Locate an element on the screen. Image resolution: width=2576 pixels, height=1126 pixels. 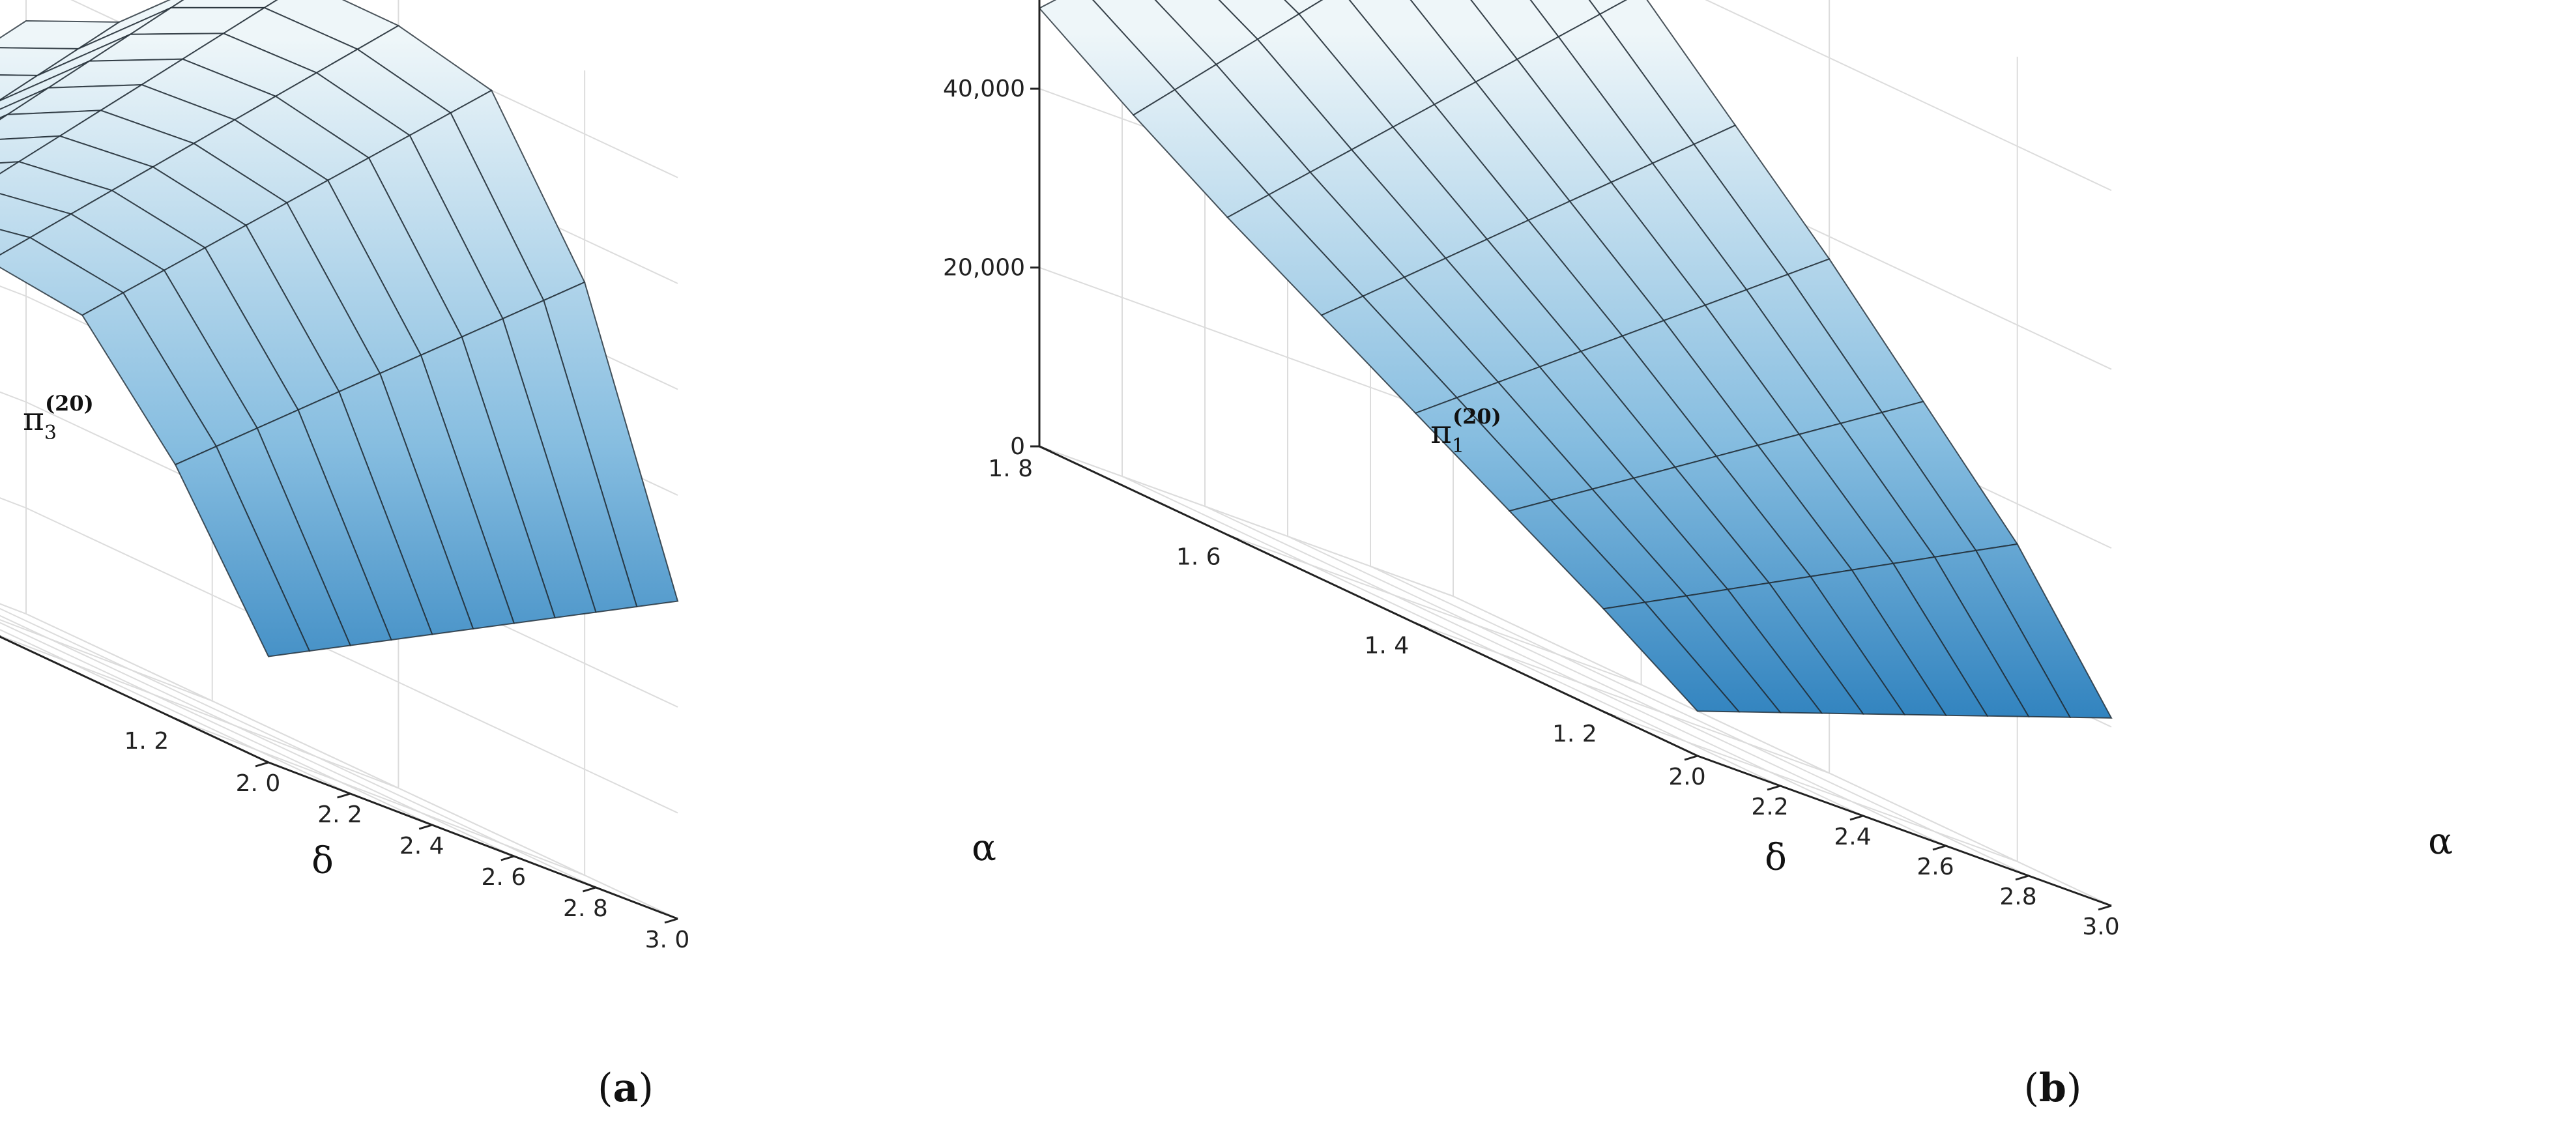
x-tick-label: 2.8 is located at coordinates (2017, 897).